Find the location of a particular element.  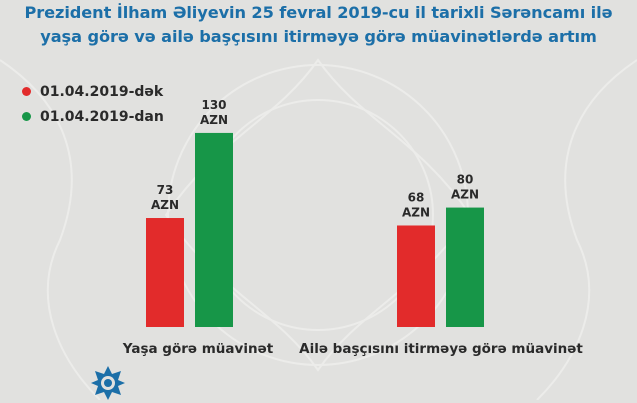

category-label-1: Ailə başçısını itirməyə görə müavinət is located at coordinates (441, 349).